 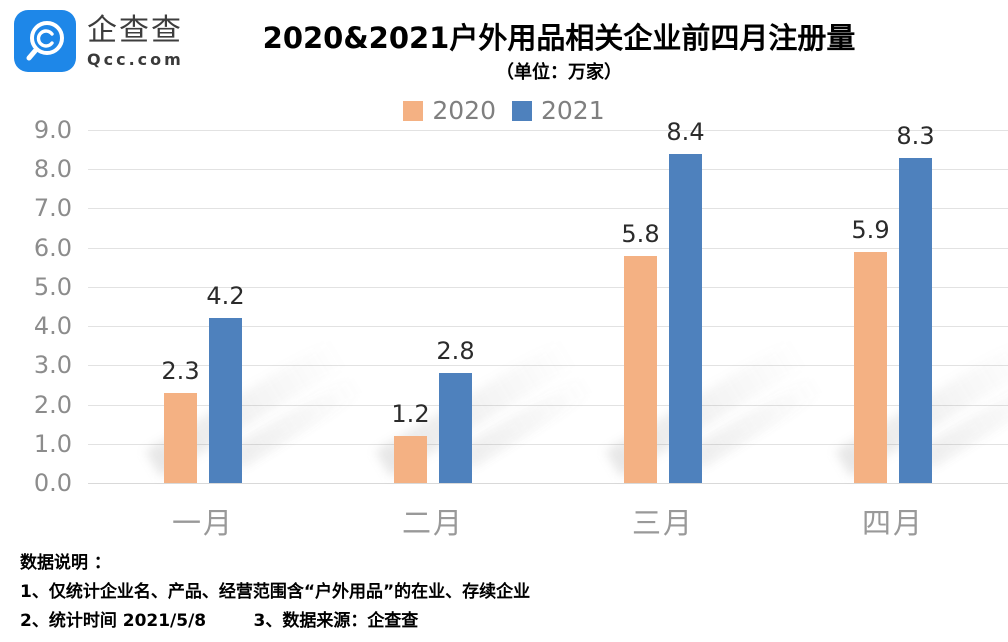 I want to click on chart-unit-label: （单位：万家）, so click(x=559, y=72).